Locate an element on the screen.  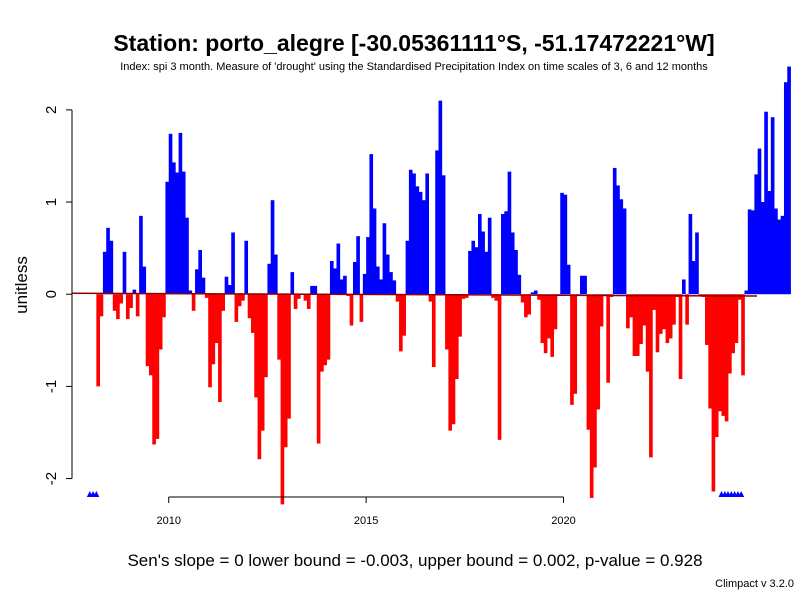
y-tick-label: 1 is located at coordinates (51, 202).